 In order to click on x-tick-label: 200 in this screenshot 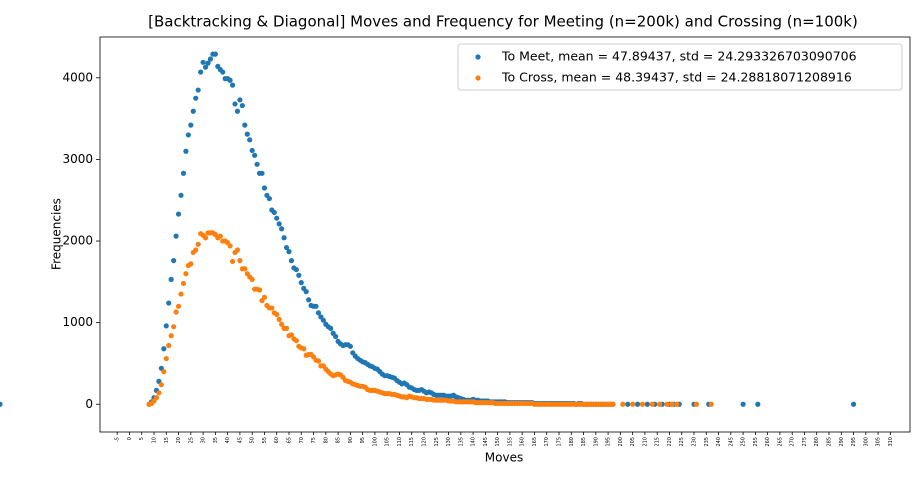, I will do `click(621, 442)`.